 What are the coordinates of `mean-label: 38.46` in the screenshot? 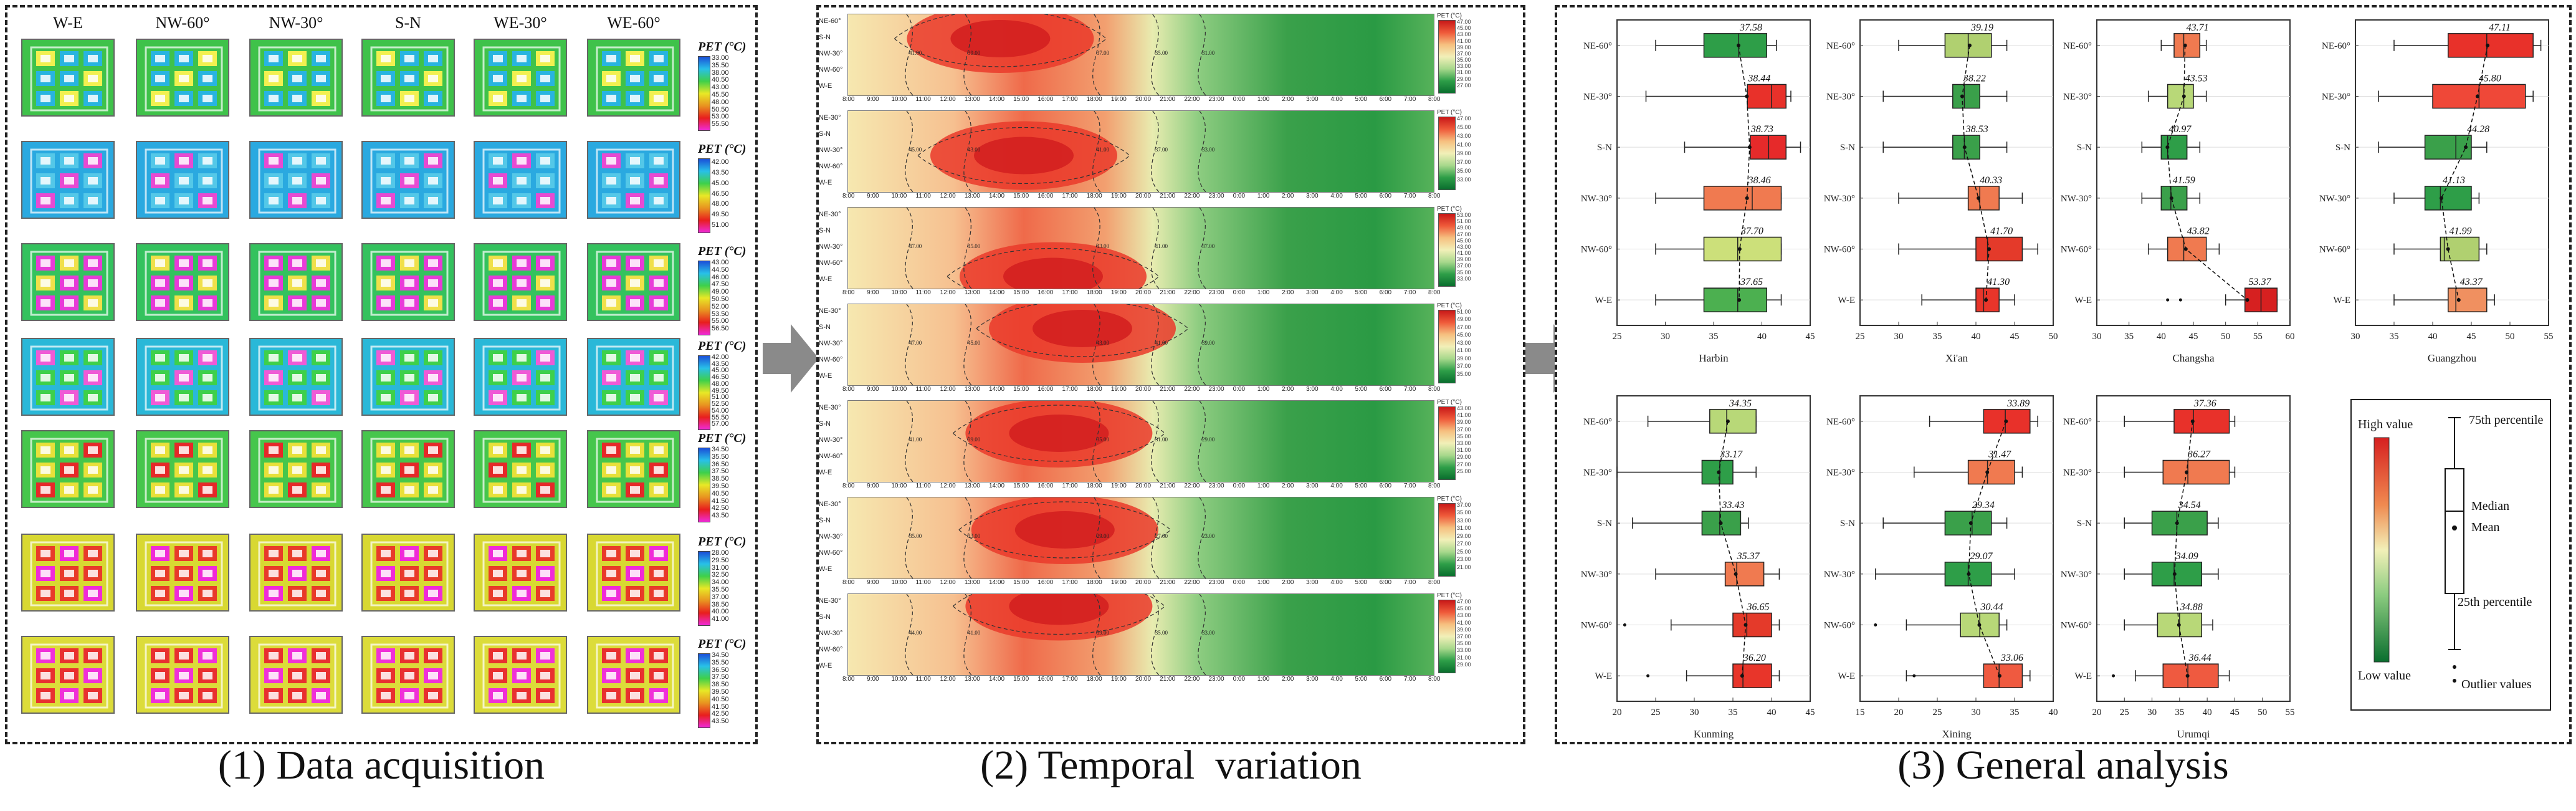 It's located at (1760, 181).